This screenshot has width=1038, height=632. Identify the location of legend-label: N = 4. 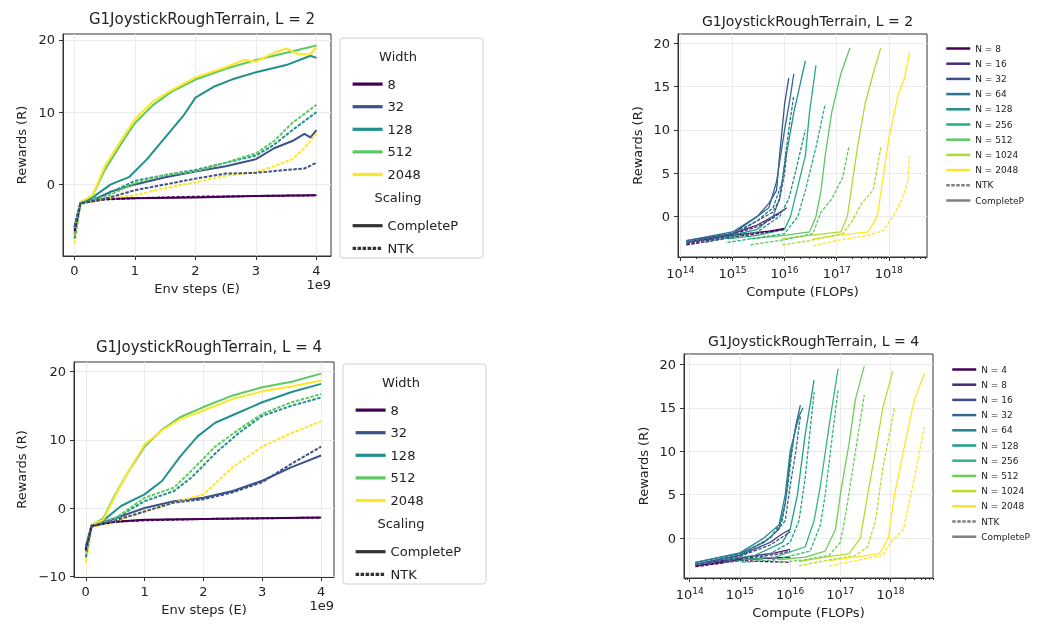
(994, 369).